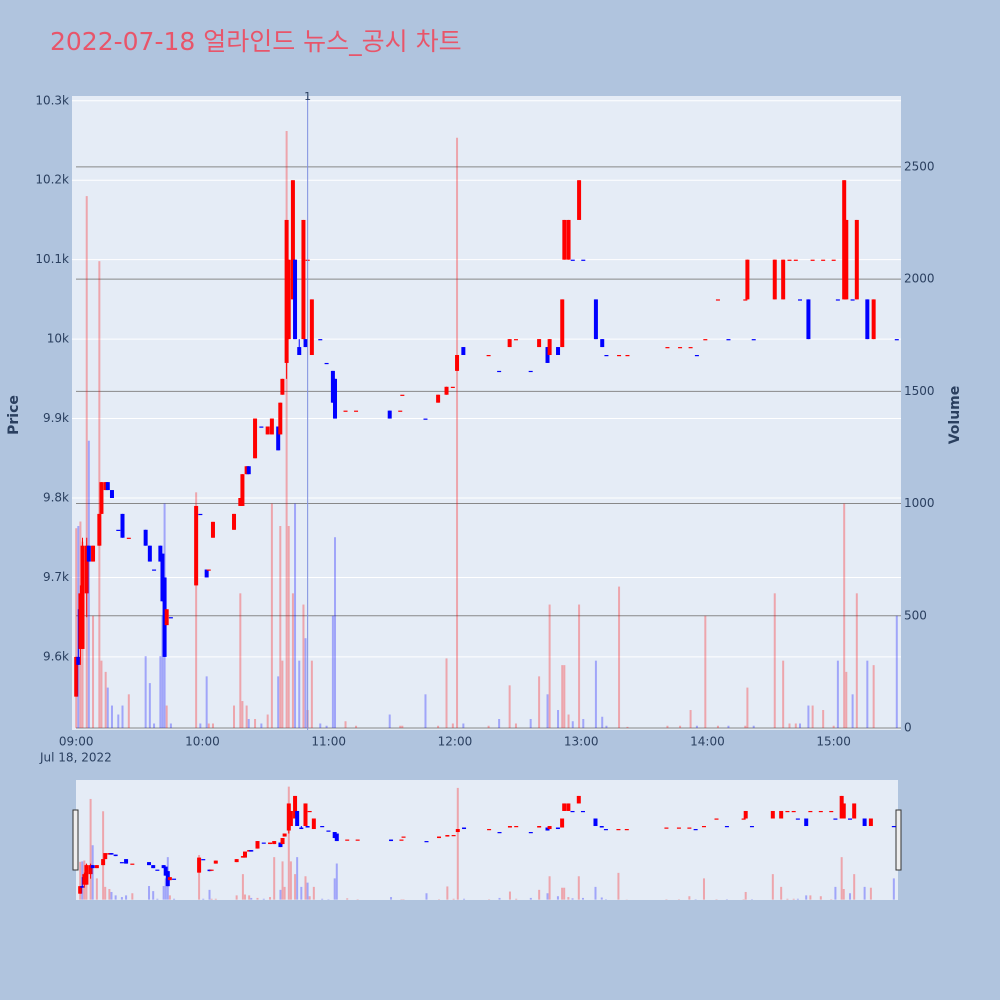 This screenshot has width=1000, height=1000. Describe the element at coordinates (14, 415) in the screenshot. I see `y-axis-title: Price` at that location.